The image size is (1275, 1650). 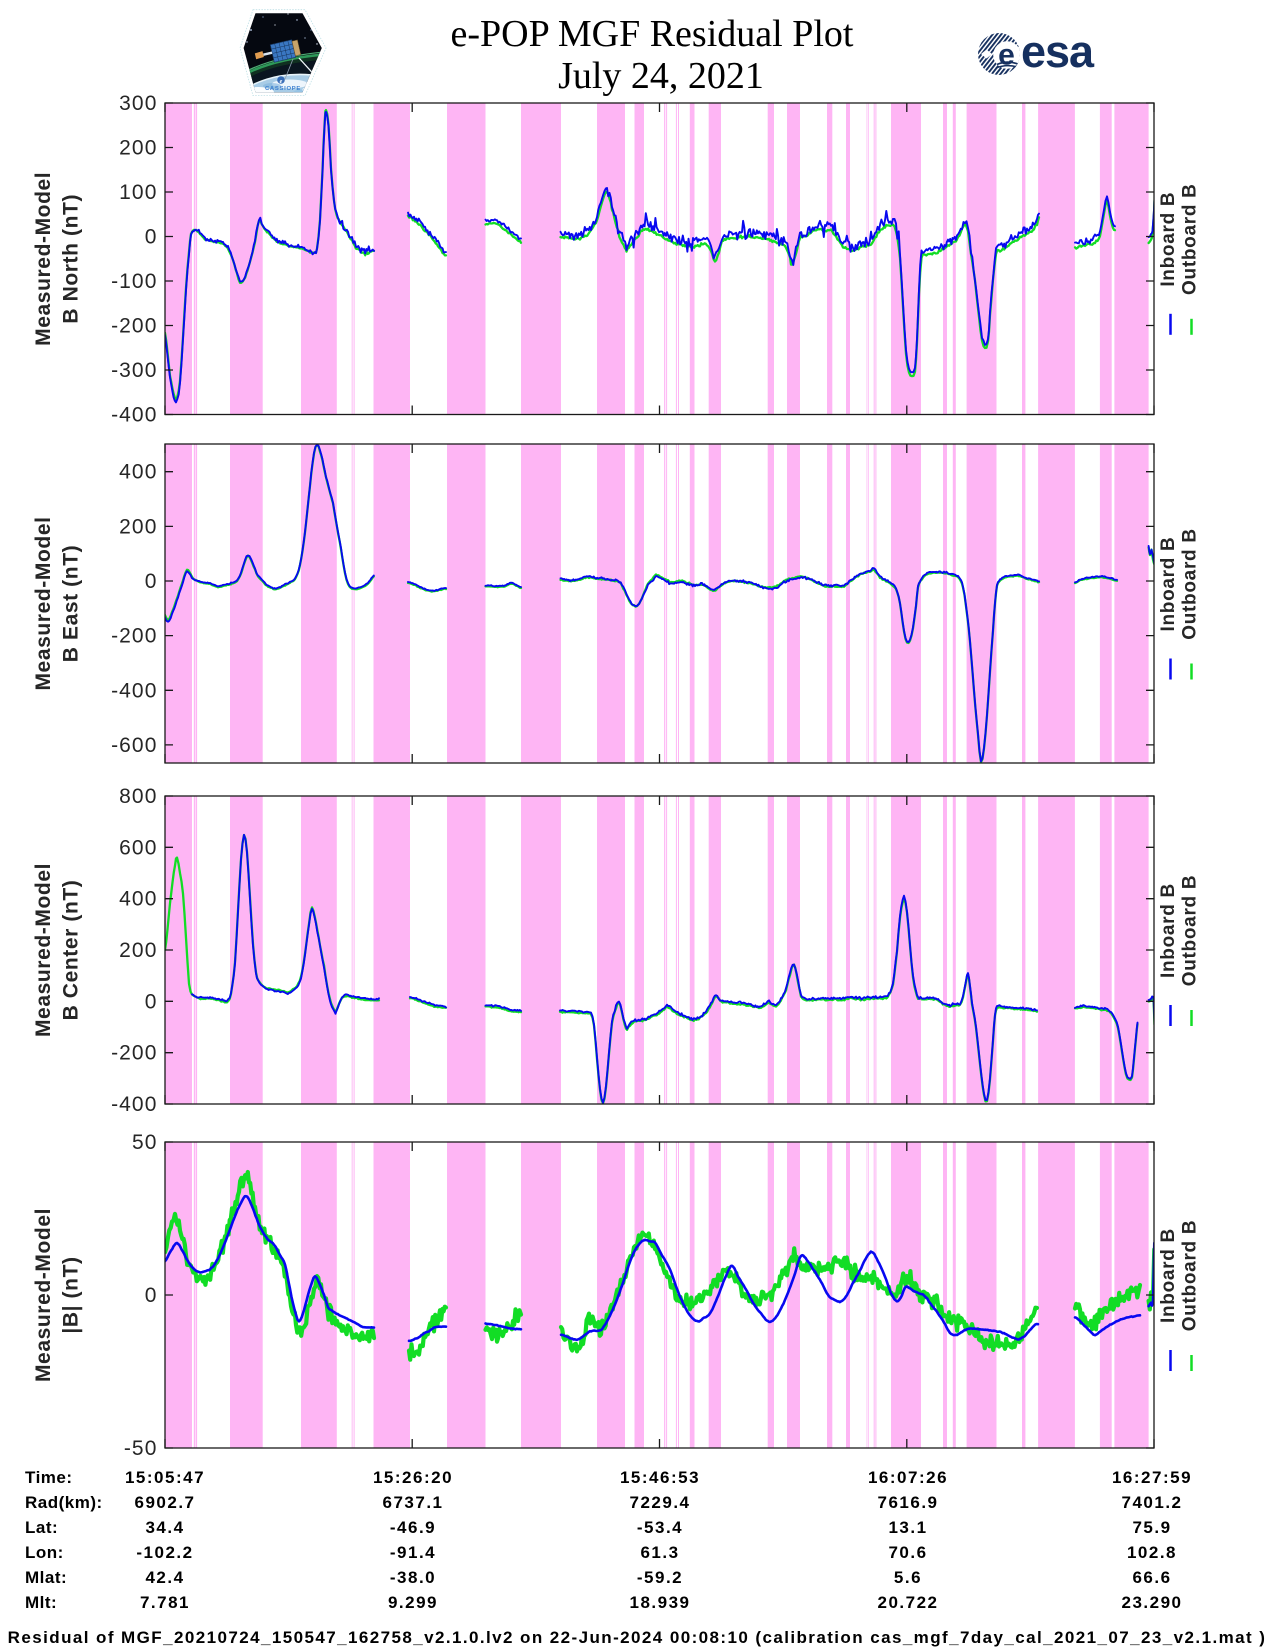 What do you see at coordinates (908, 1602) in the screenshot?
I see `svg-text: 20.722` at bounding box center [908, 1602].